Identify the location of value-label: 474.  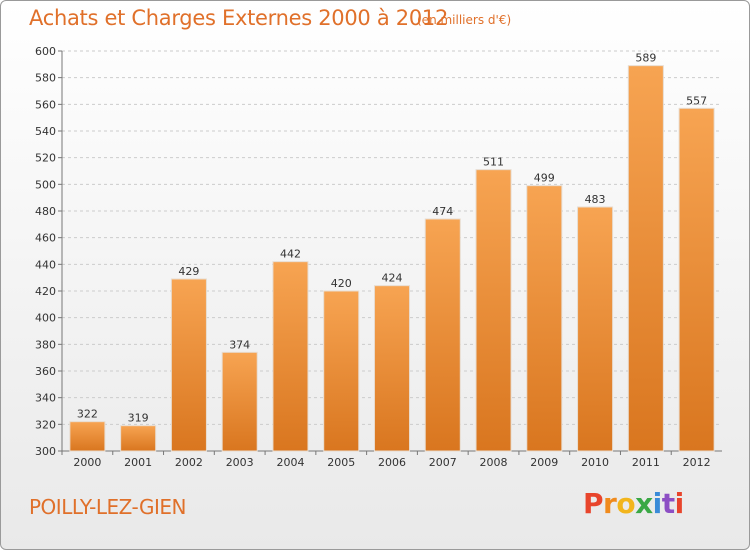
(442, 211).